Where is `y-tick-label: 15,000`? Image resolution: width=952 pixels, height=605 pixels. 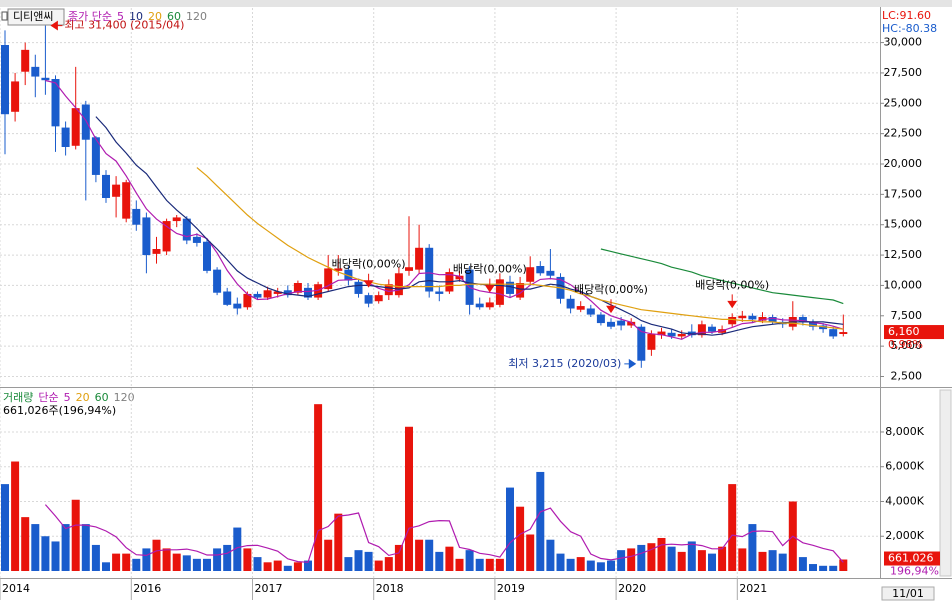 y-tick-label: 15,000 is located at coordinates (903, 224).